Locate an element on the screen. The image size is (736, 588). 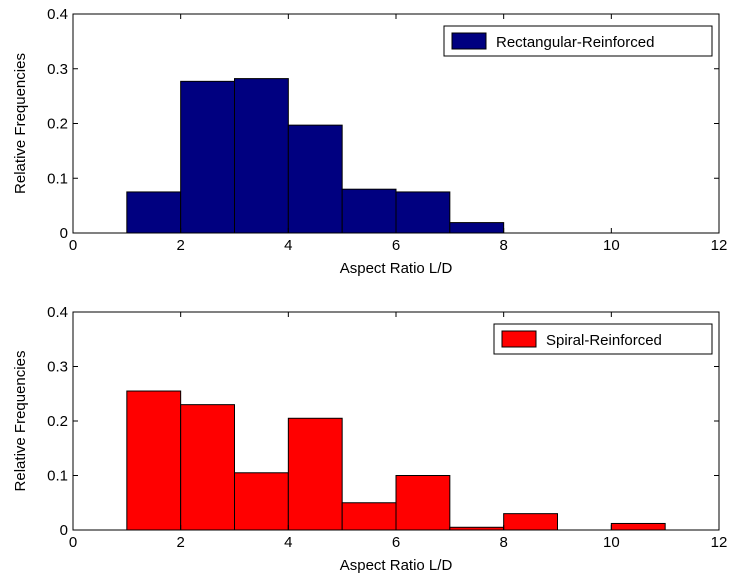
legend-box is located at coordinates (578, 41).